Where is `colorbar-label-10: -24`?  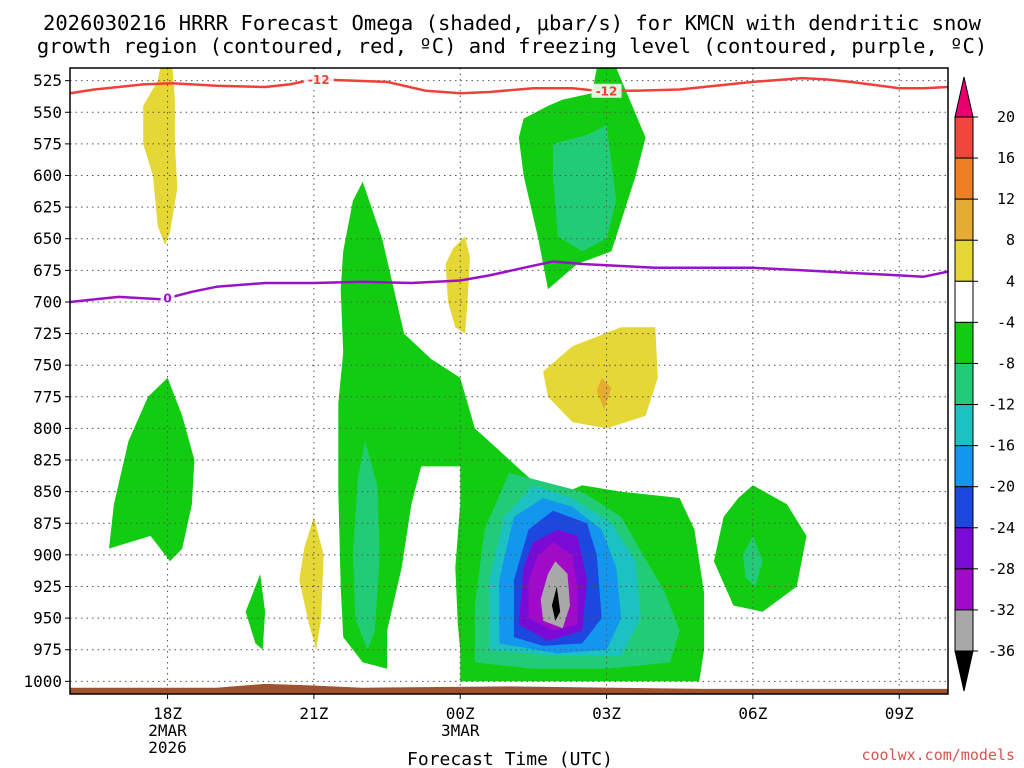
colorbar-label-10: -24 is located at coordinates (1001, 528).